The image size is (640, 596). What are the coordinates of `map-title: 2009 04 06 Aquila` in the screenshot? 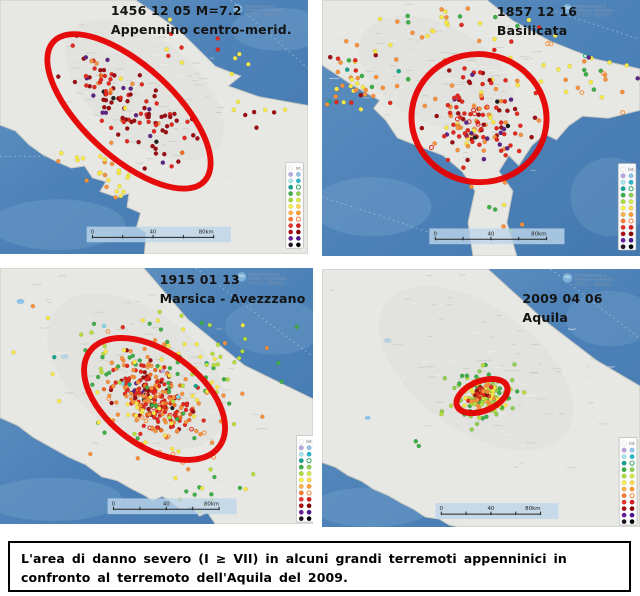 It's located at (562, 309).